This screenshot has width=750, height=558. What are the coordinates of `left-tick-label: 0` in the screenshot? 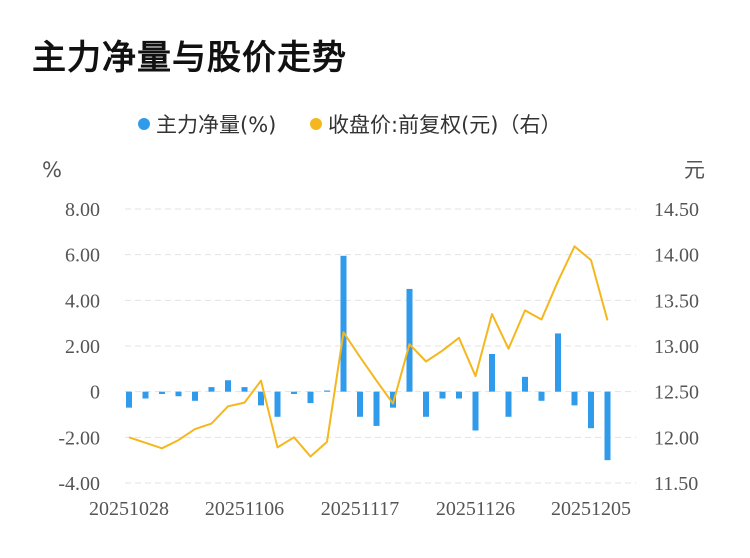 It's located at (95, 393).